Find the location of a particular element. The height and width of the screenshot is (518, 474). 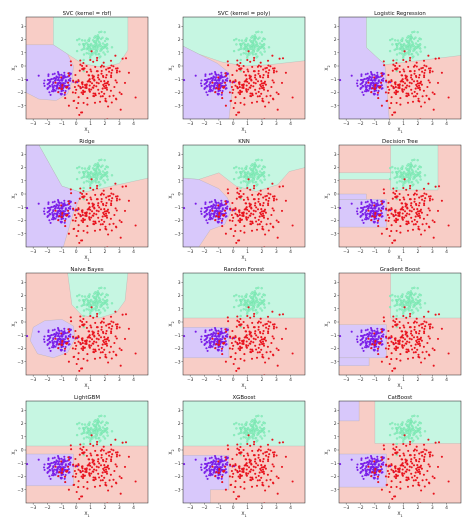

x-tick-label: 1 is located at coordinates (90, 251).